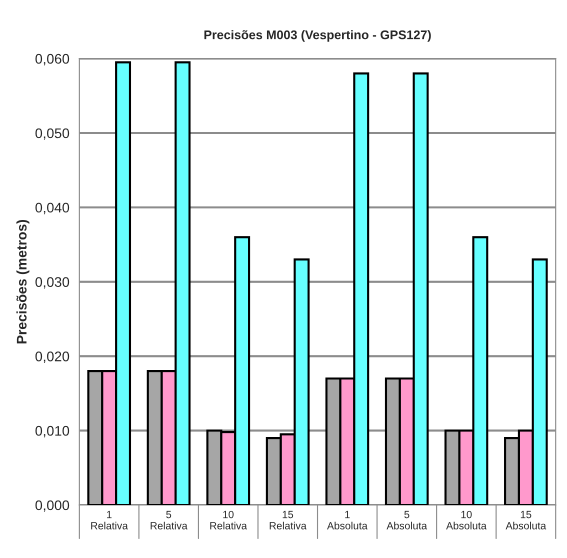  I want to click on y-tick-label: 0,000, so click(52, 506).